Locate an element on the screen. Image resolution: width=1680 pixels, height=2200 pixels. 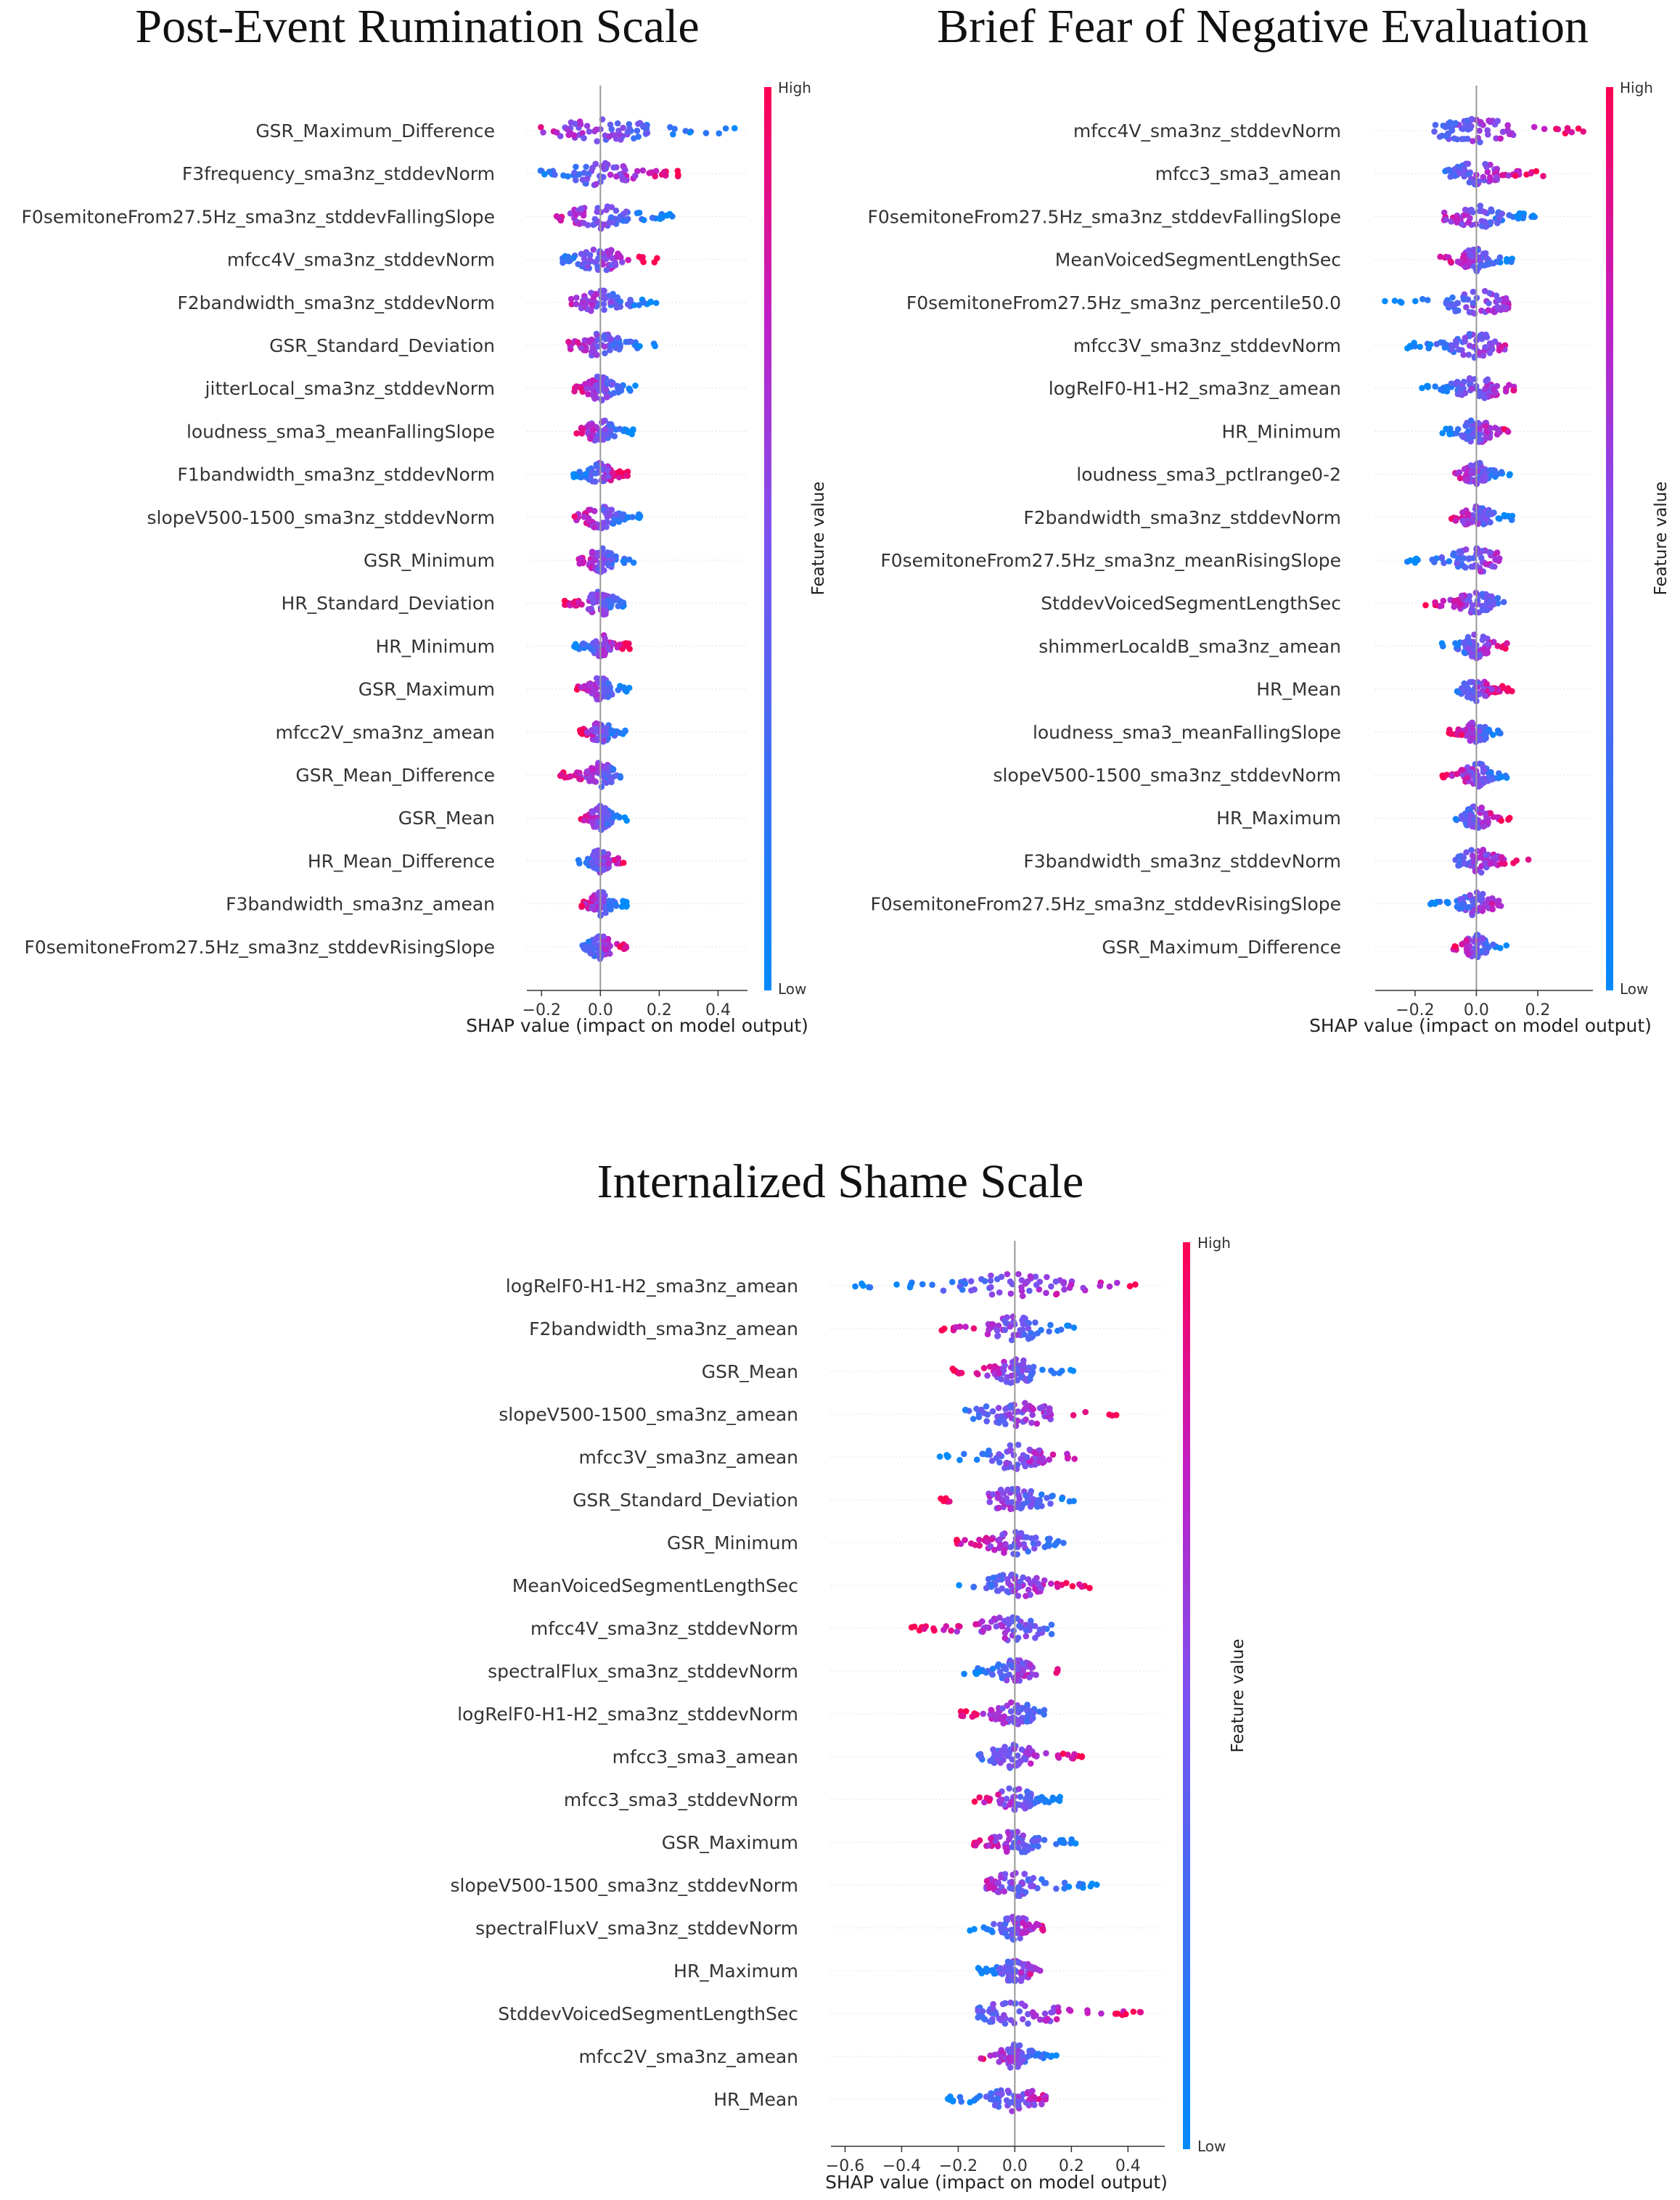
feature-label: F2bandwidth_sma3nz_amean is located at coordinates (664, 1328).